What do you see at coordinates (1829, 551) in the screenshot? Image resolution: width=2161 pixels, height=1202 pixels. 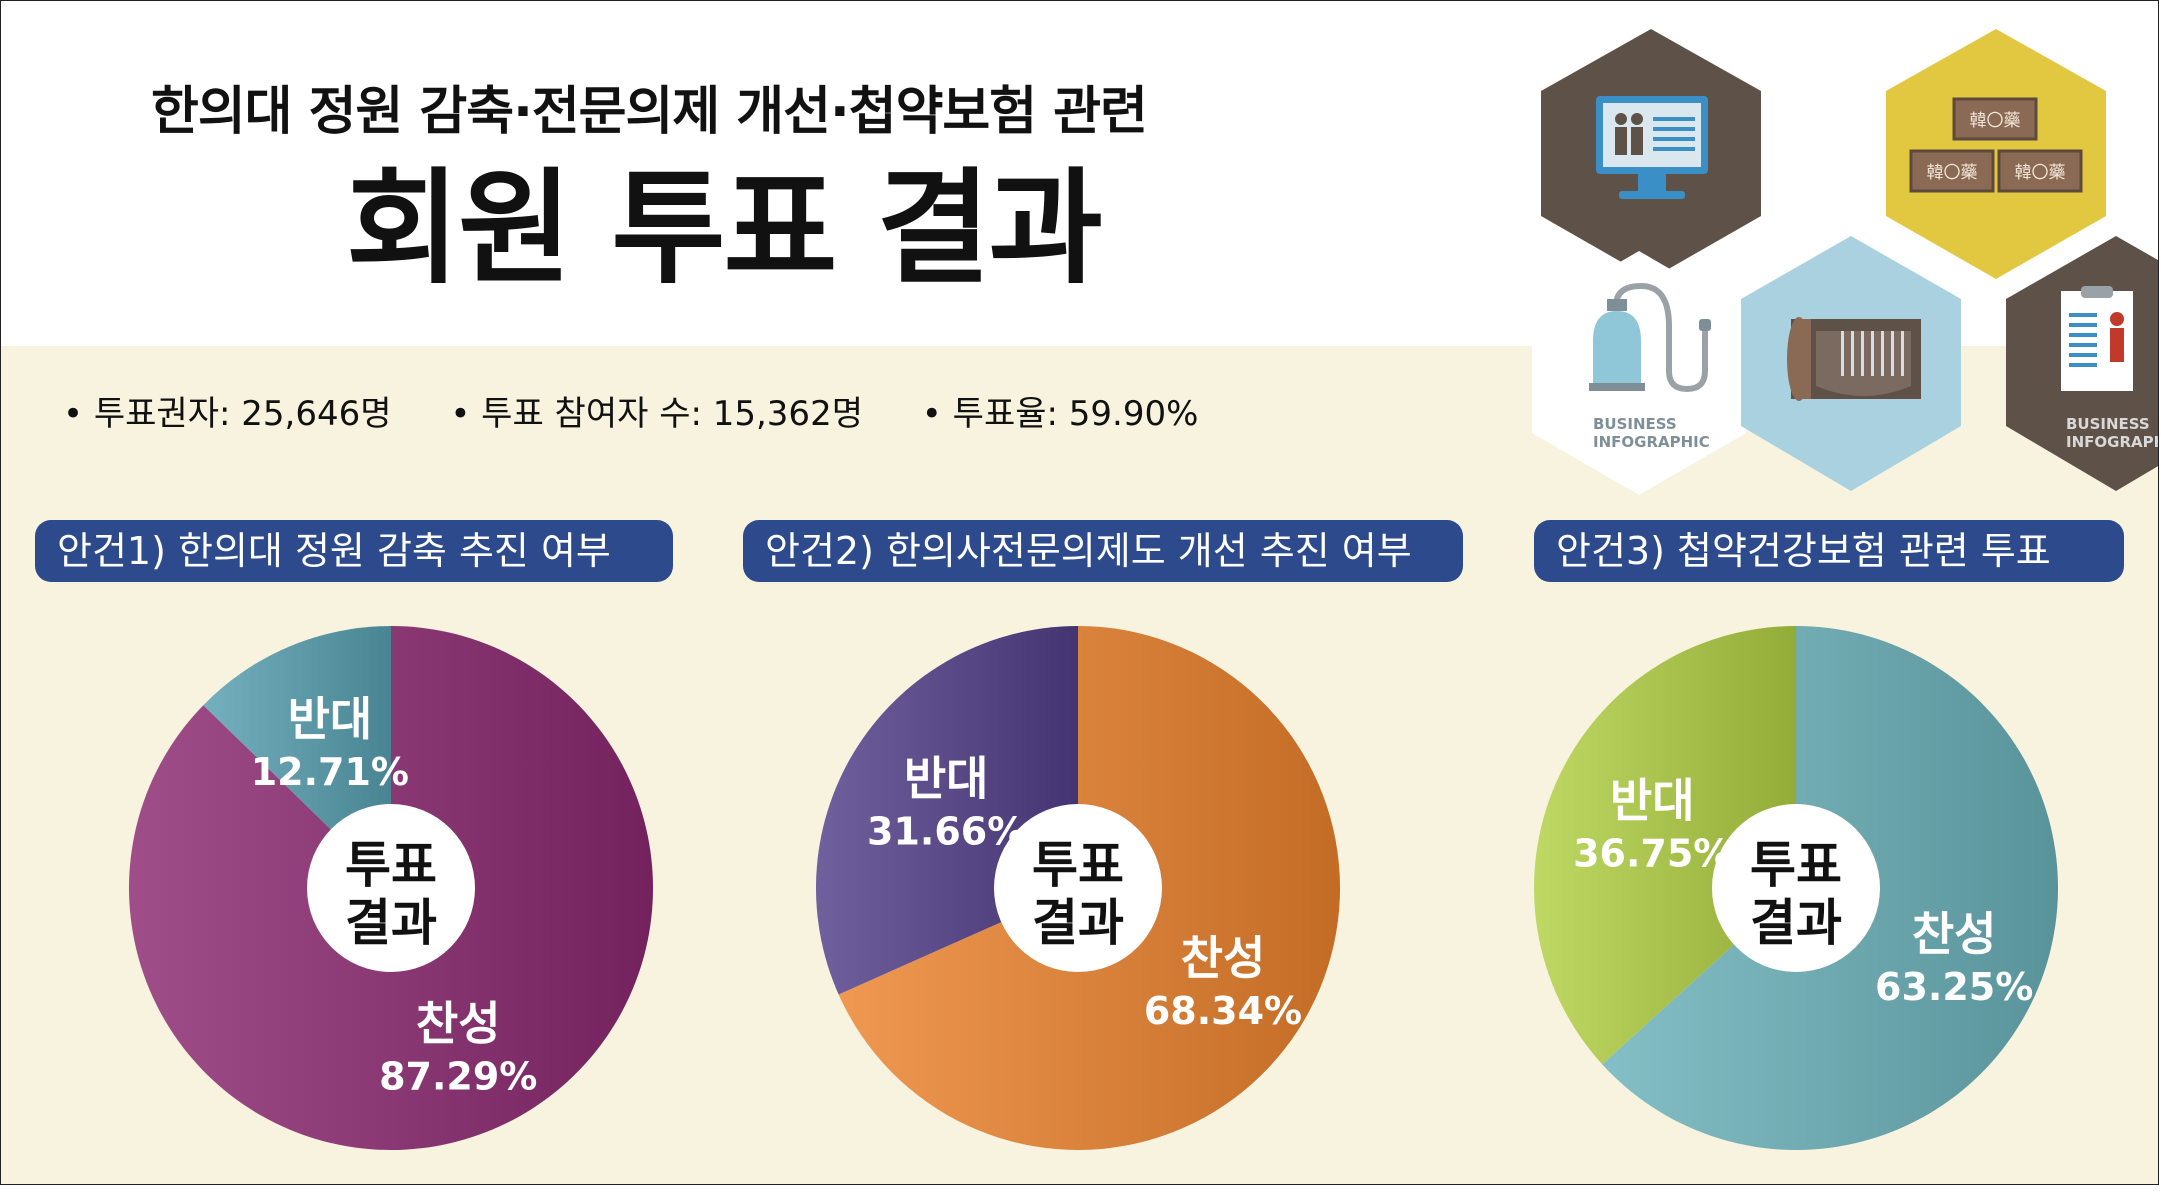 I see `agenda-3-banner: 안건3) 첩약건강보험 관련 투표` at bounding box center [1829, 551].